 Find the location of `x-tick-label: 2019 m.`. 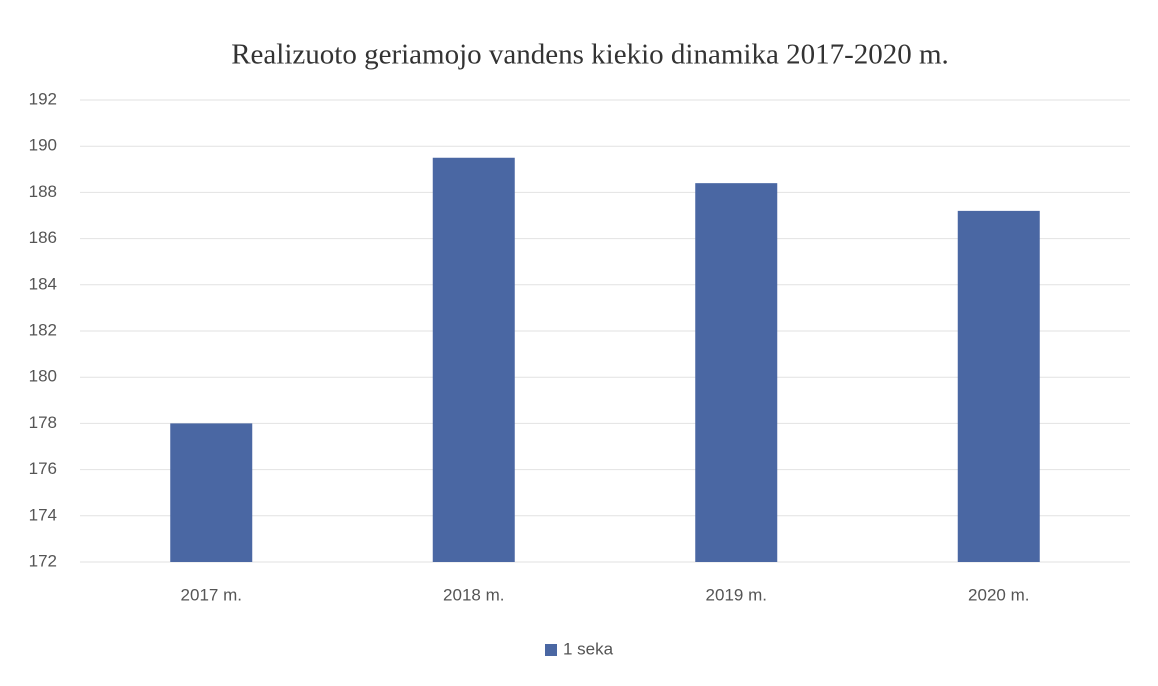

x-tick-label: 2019 m. is located at coordinates (736, 594).